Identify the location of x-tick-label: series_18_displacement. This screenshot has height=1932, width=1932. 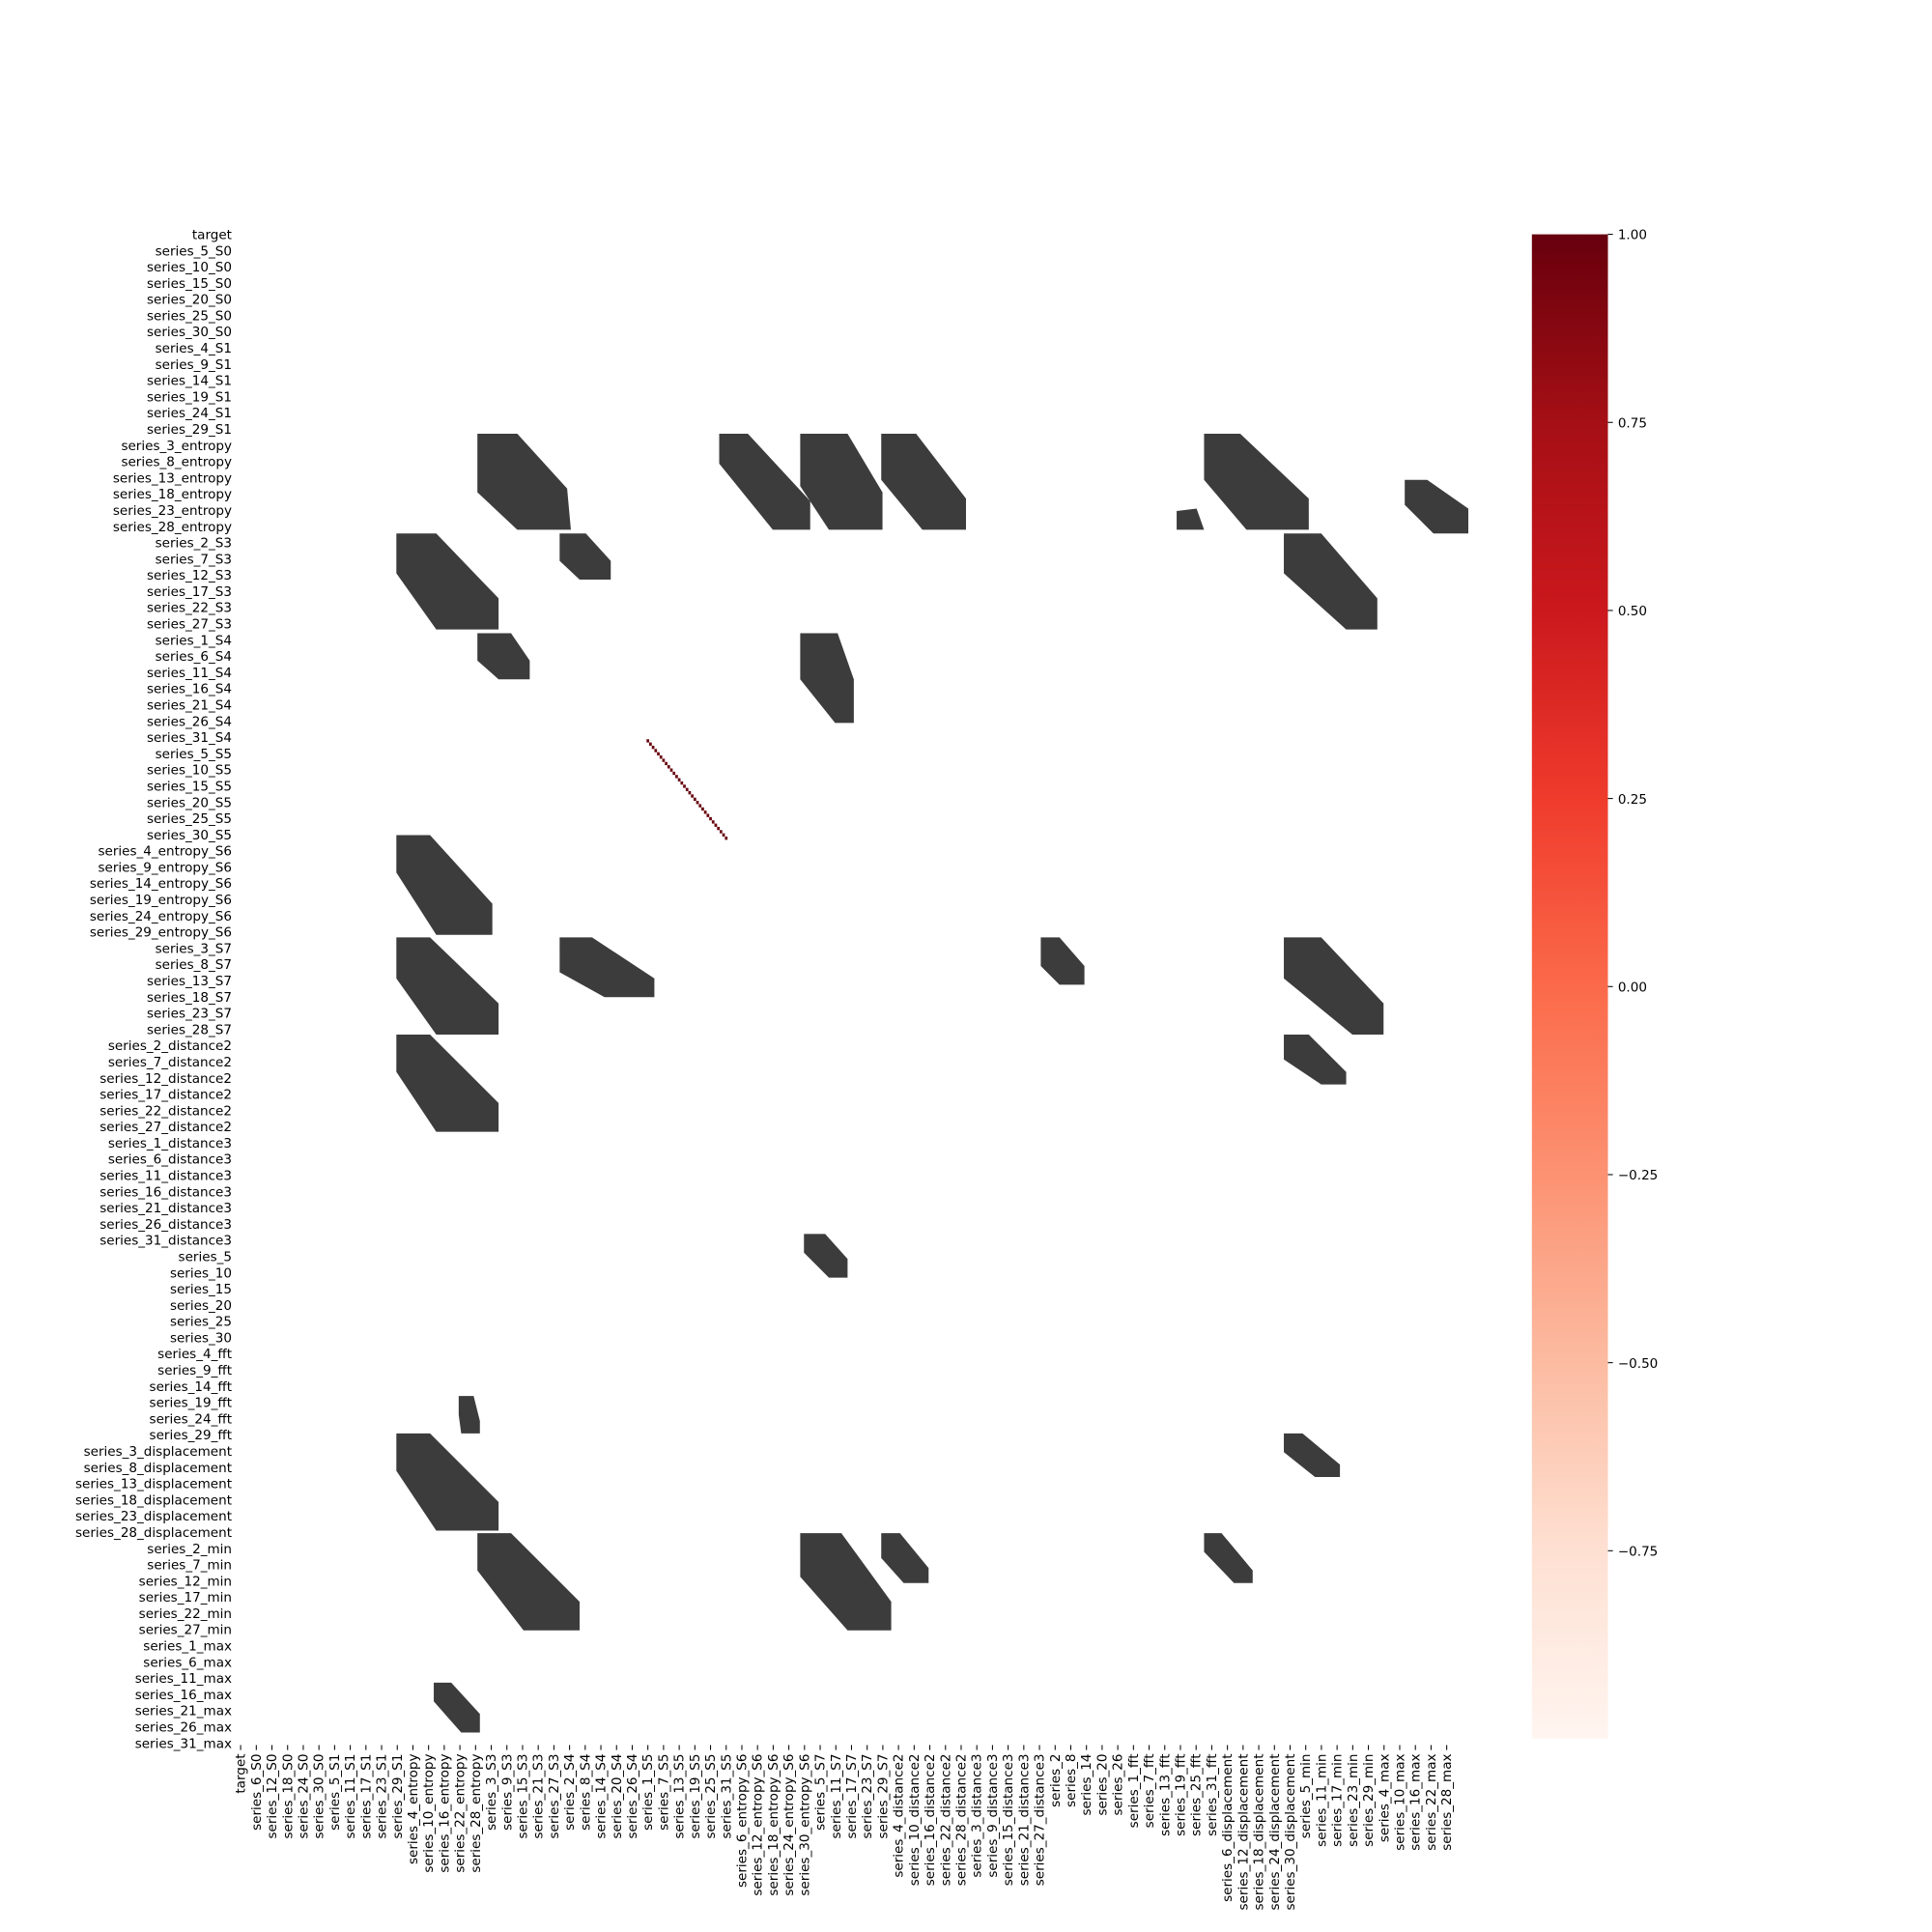
(1259, 1831).